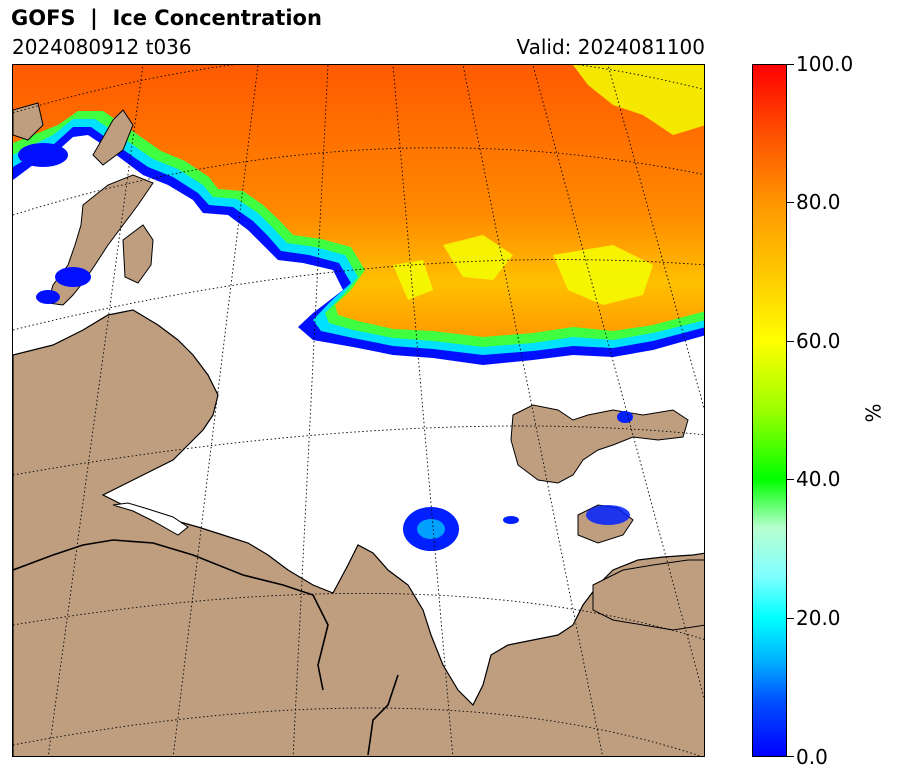  What do you see at coordinates (431, 529) in the screenshot?
I see `ice-patch-central-core` at bounding box center [431, 529].